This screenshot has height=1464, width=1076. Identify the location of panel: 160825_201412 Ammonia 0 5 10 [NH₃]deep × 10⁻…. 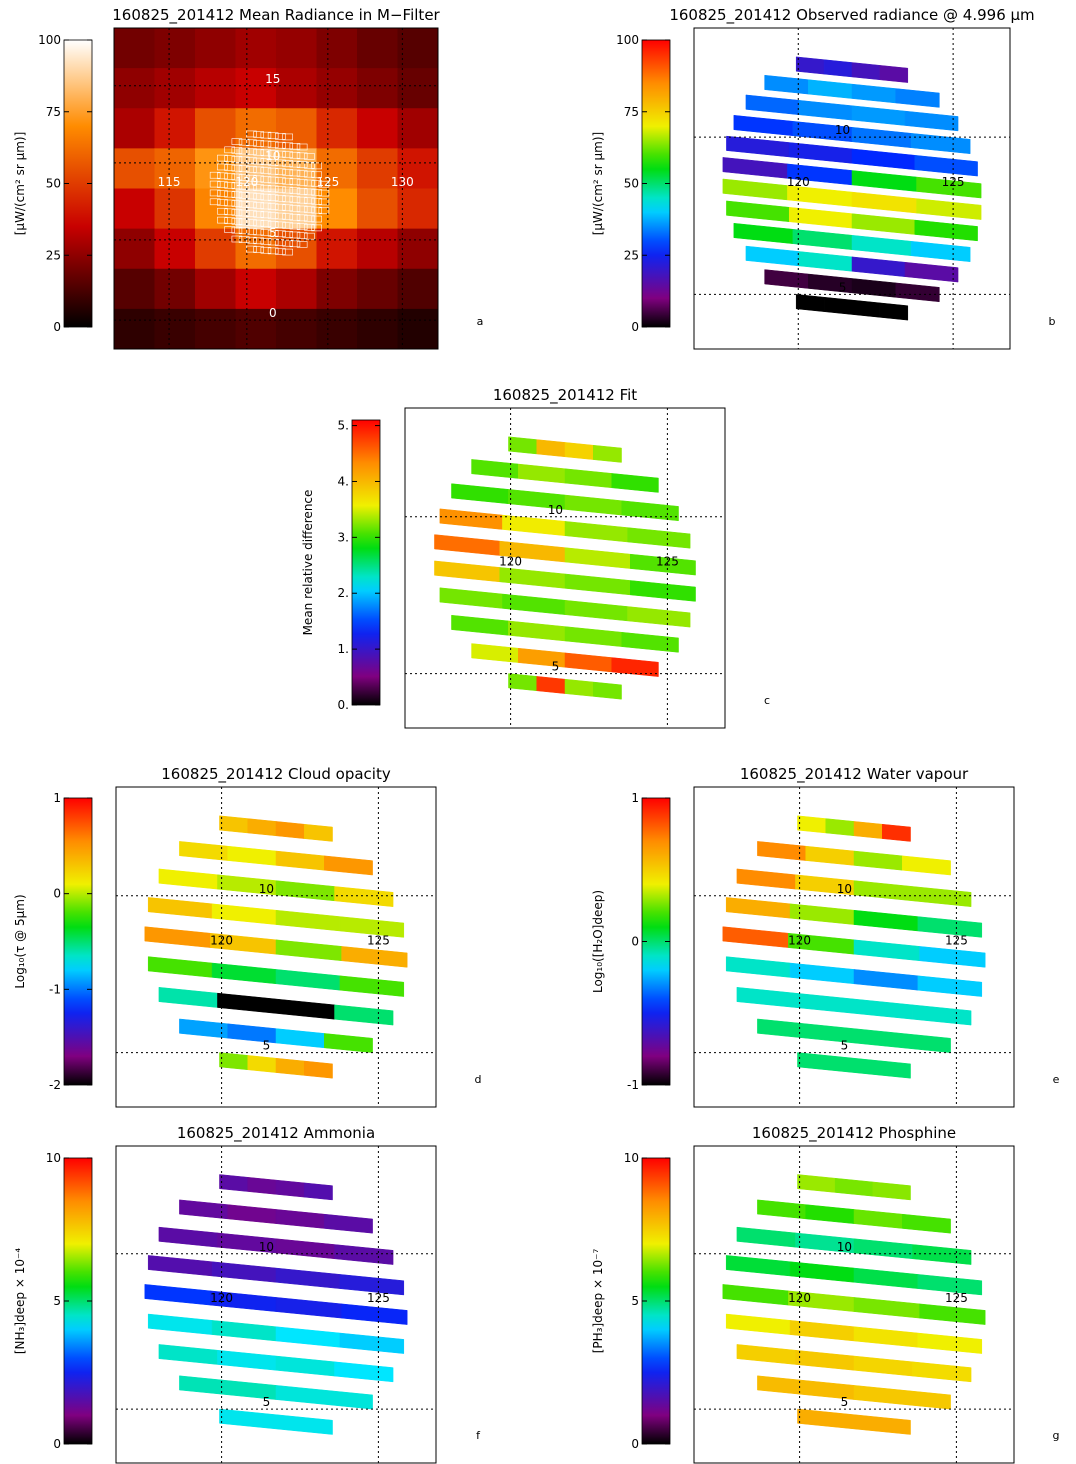
(247, 1294).